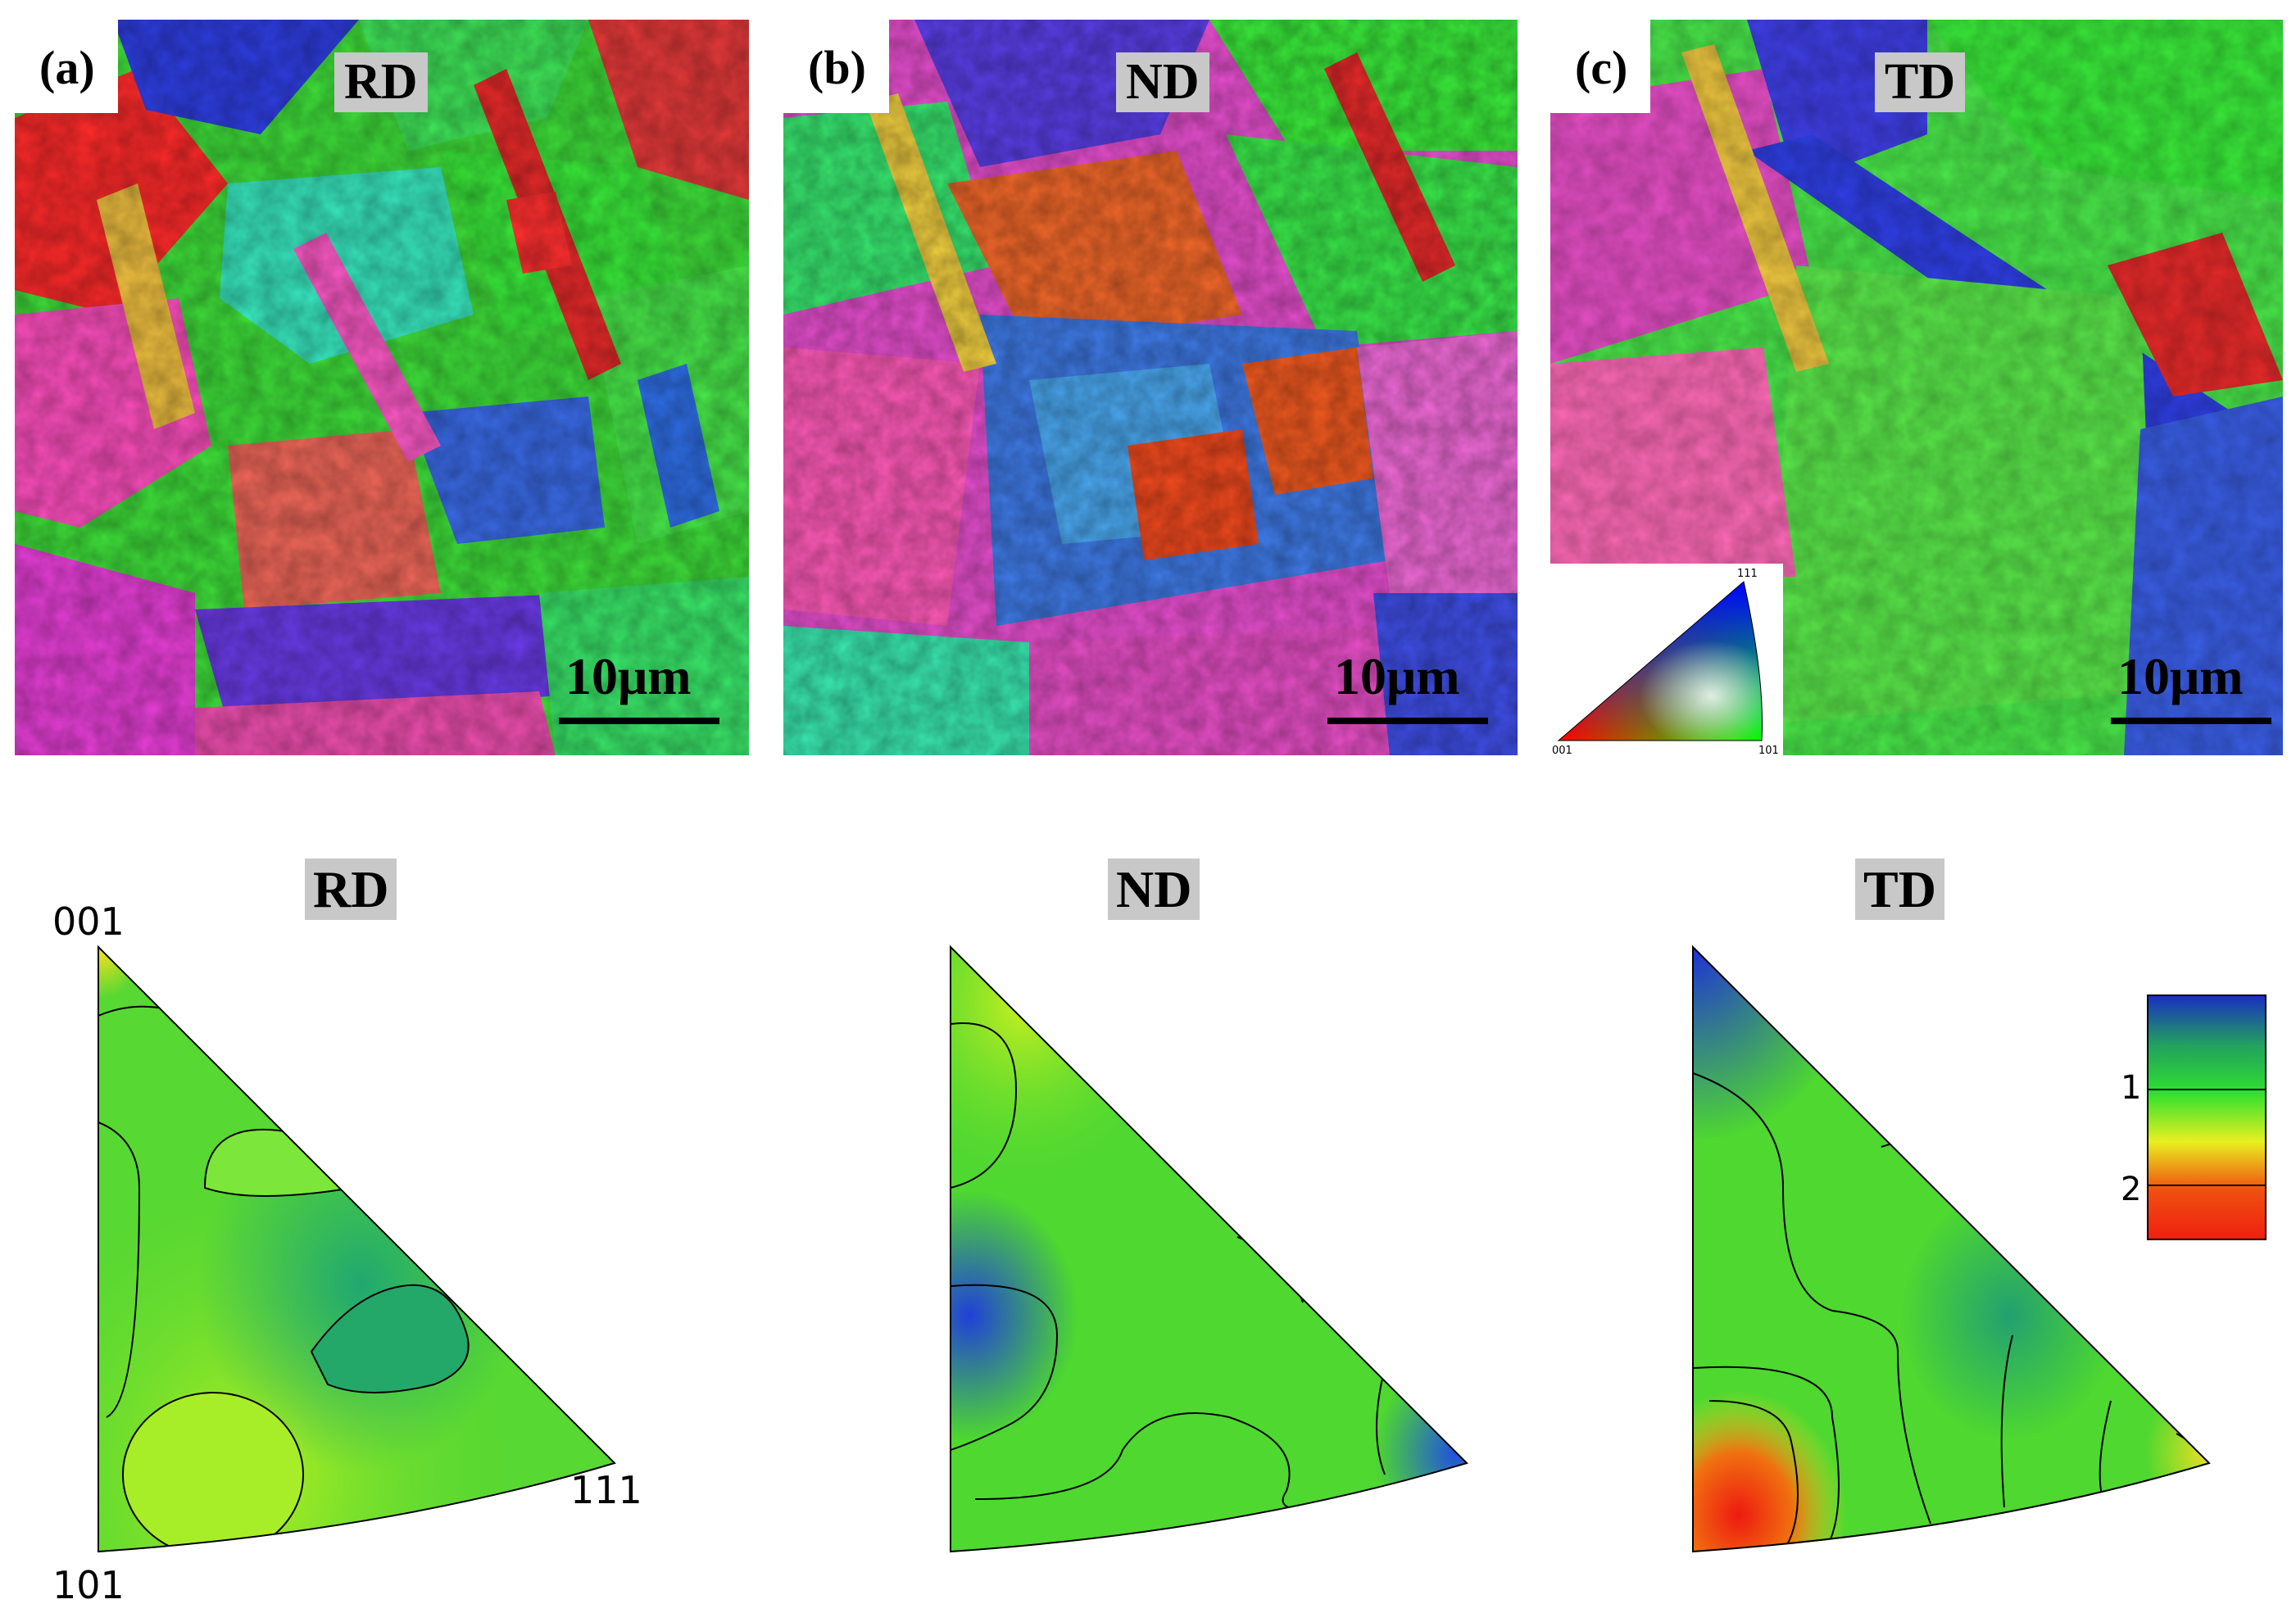 The width and height of the screenshot is (2296, 1622). I want to click on ipf-title-td: TD, so click(1899, 890).